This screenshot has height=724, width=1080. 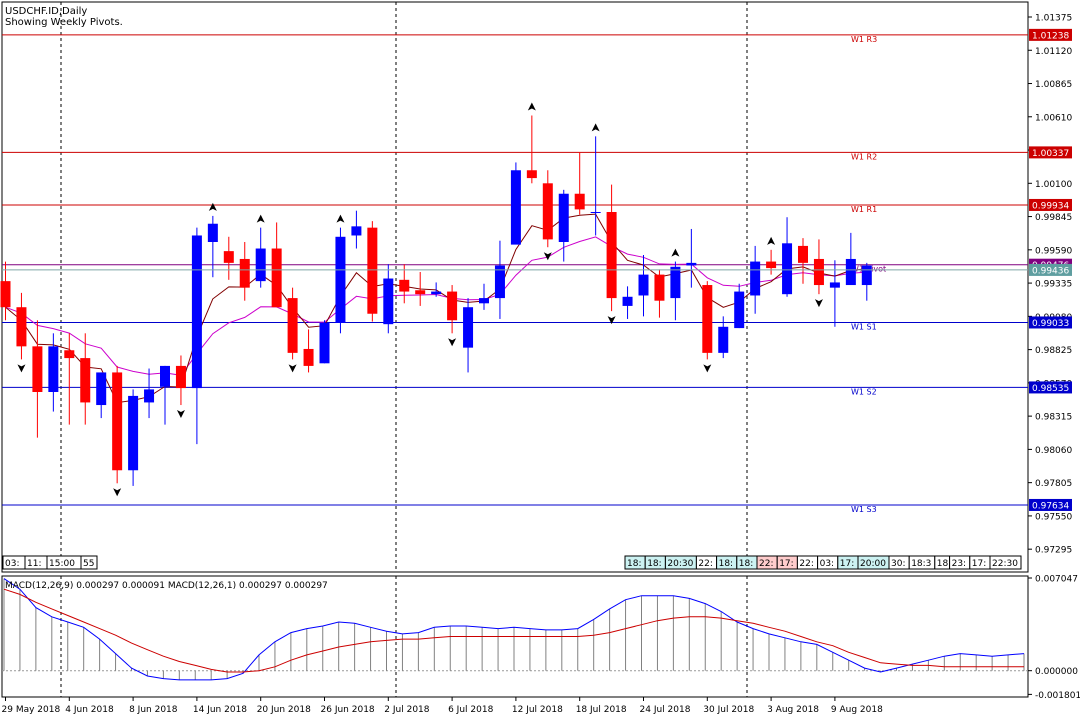 I want to click on macd-y-tick-label: 0.000000, so click(x=1056, y=672).